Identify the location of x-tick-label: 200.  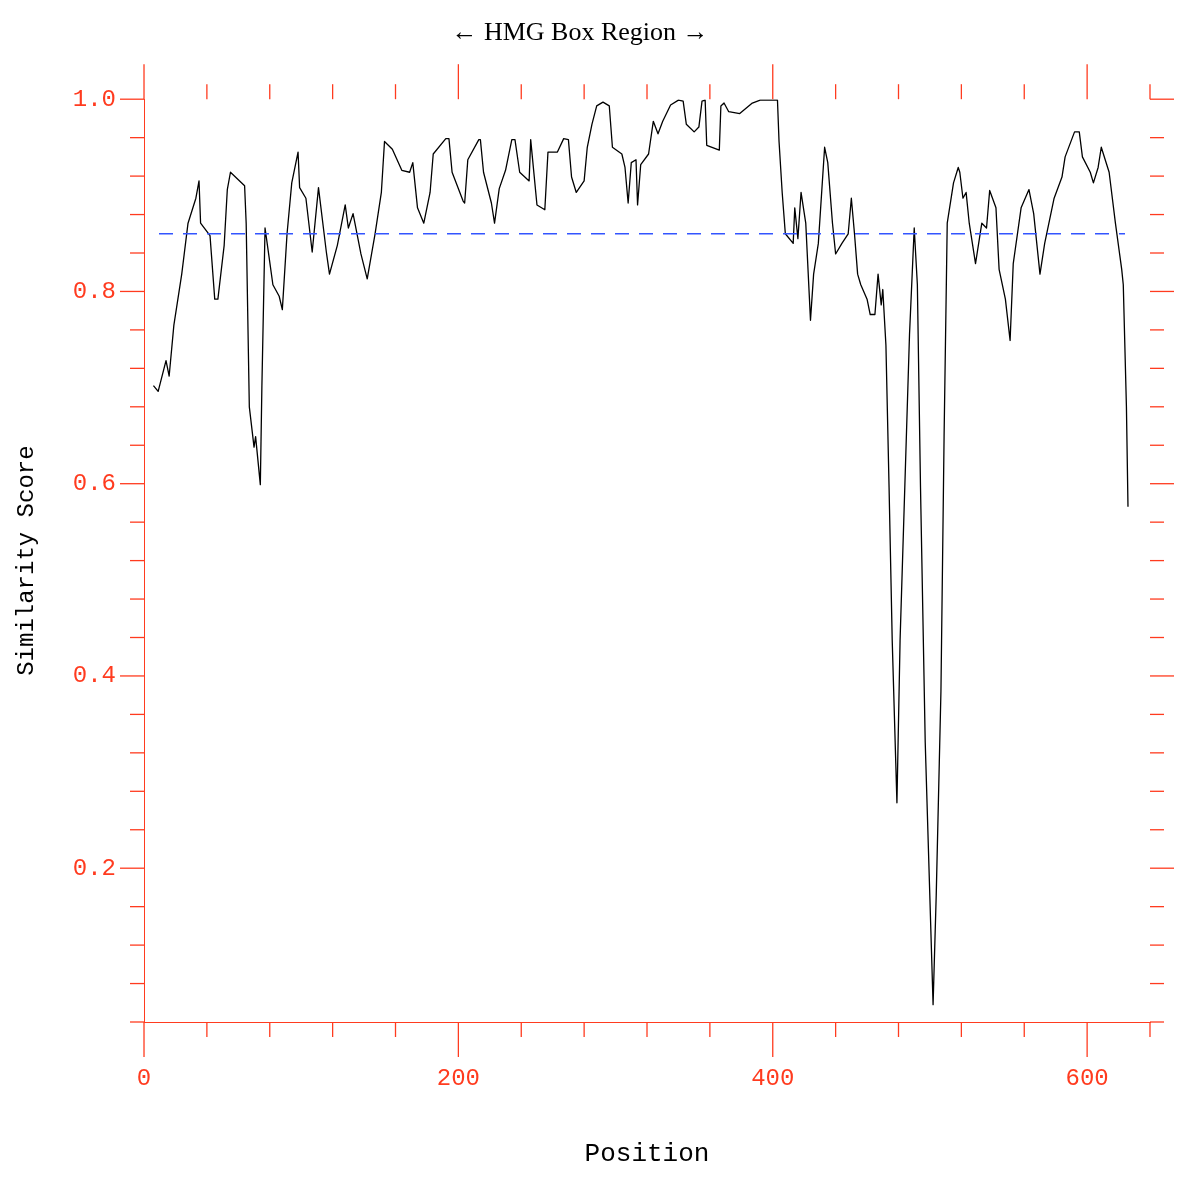
(458, 1078).